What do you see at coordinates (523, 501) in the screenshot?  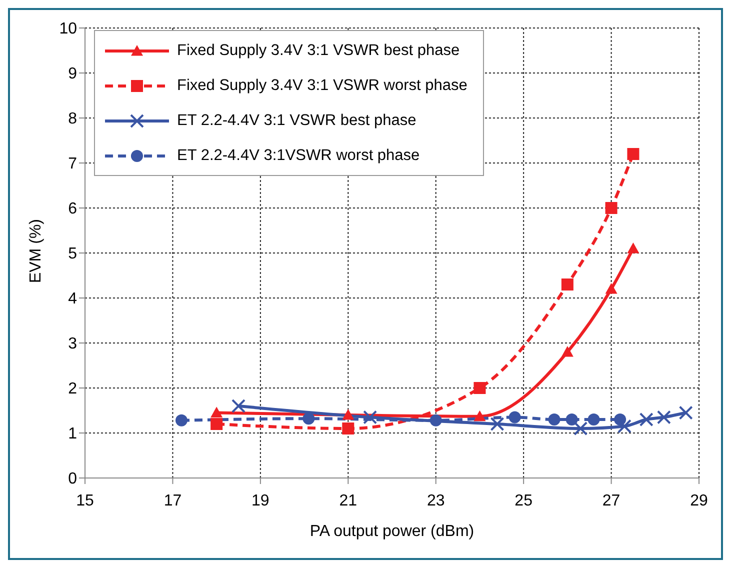 I see `x-tick-label: 25` at bounding box center [523, 501].